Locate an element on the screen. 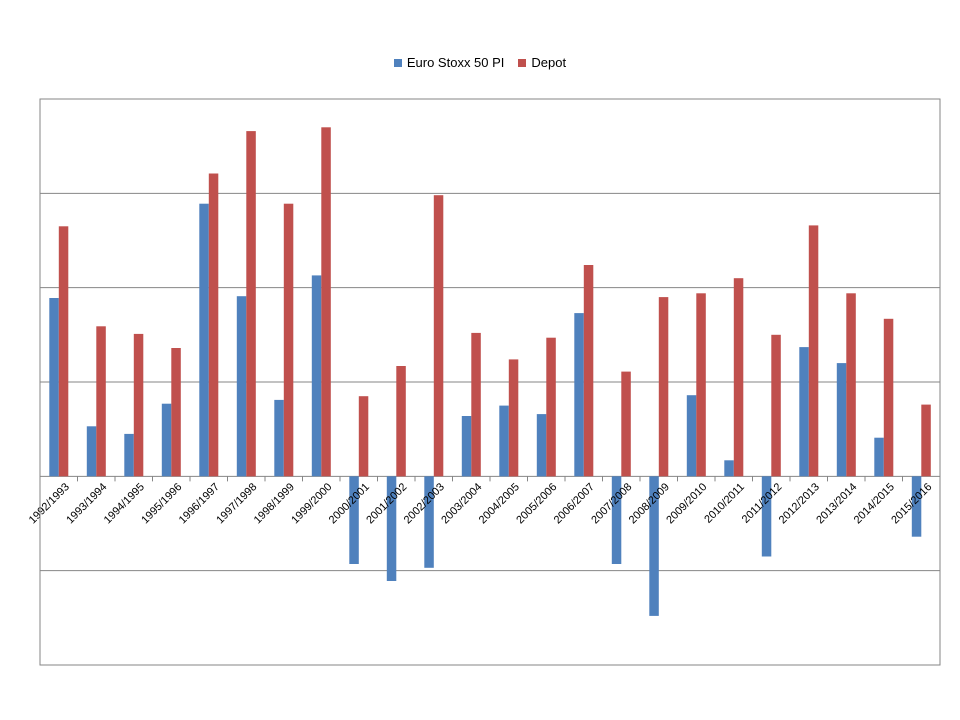 This screenshot has height=720, width=960. legend-item-euro-stoxx: Euro Stoxx 50 PI is located at coordinates (449, 62).